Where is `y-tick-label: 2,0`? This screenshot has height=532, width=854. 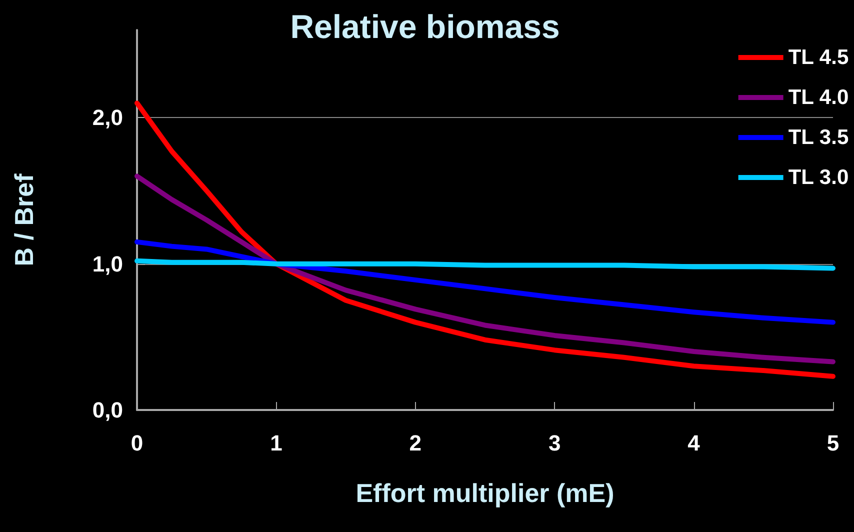
y-tick-label: 2,0 is located at coordinates (107, 117).